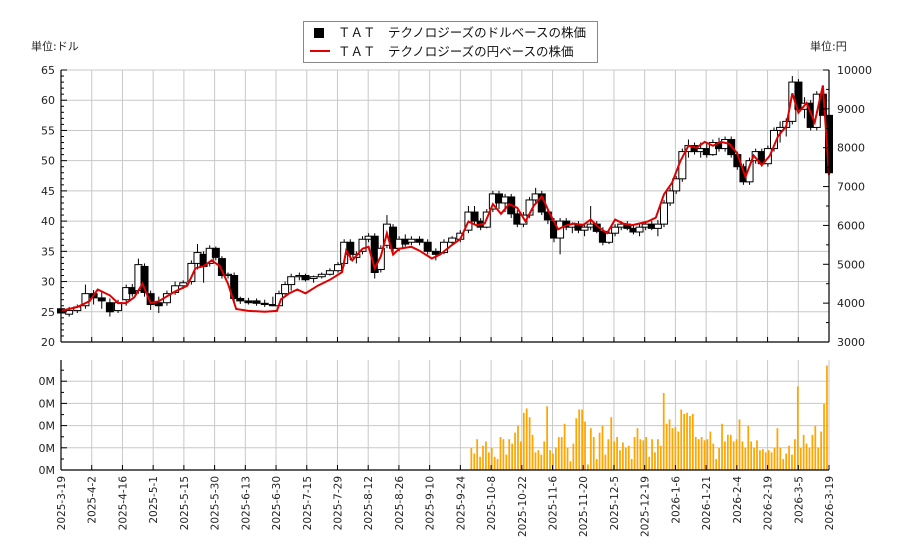 The height and width of the screenshot is (550, 900). I want to click on svg-text: 25, so click(48, 312).